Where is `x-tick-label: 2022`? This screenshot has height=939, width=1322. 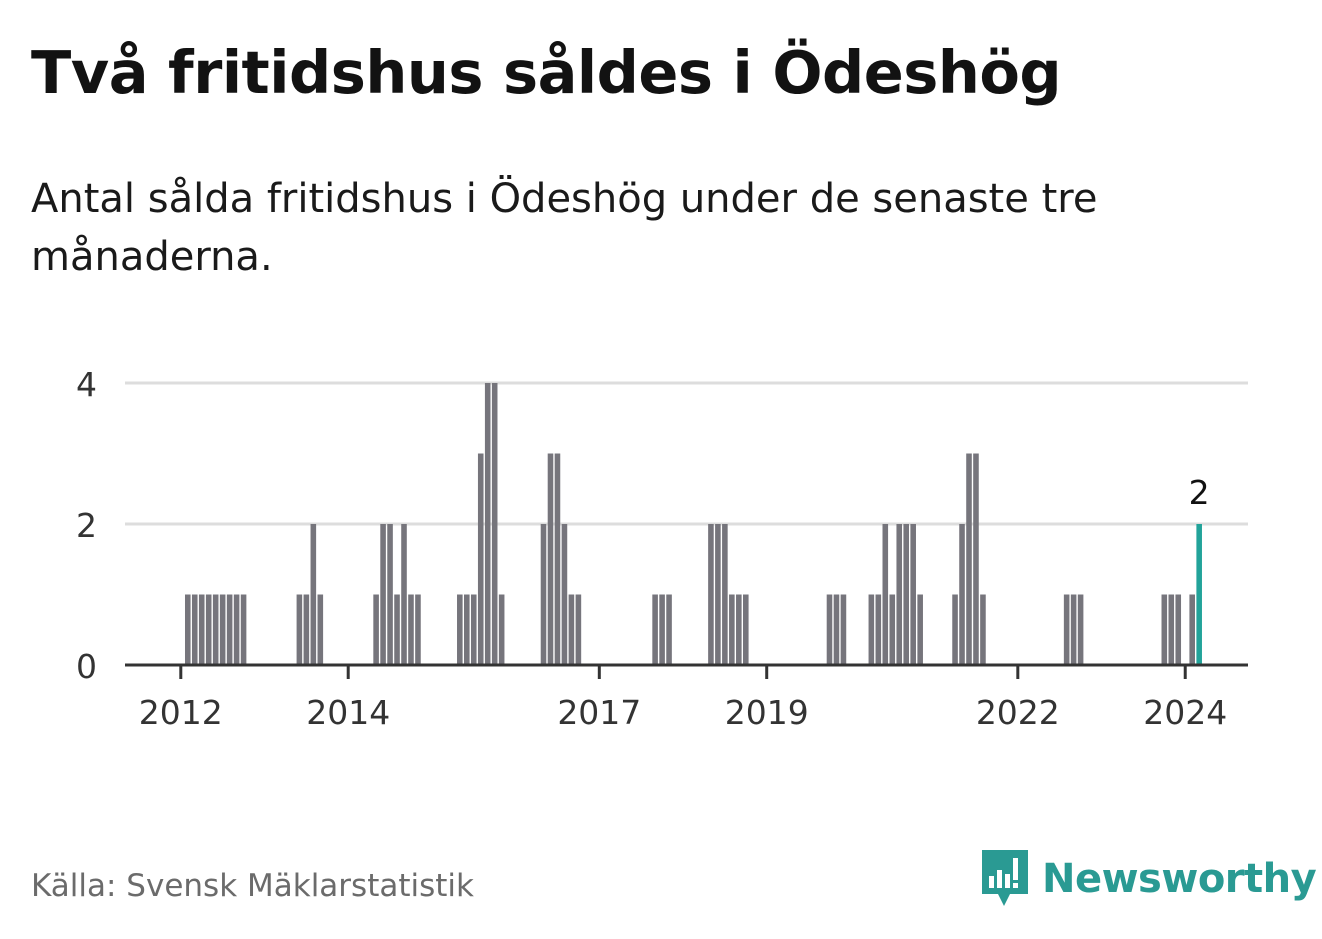
x-tick-label: 2022 is located at coordinates (1018, 712).